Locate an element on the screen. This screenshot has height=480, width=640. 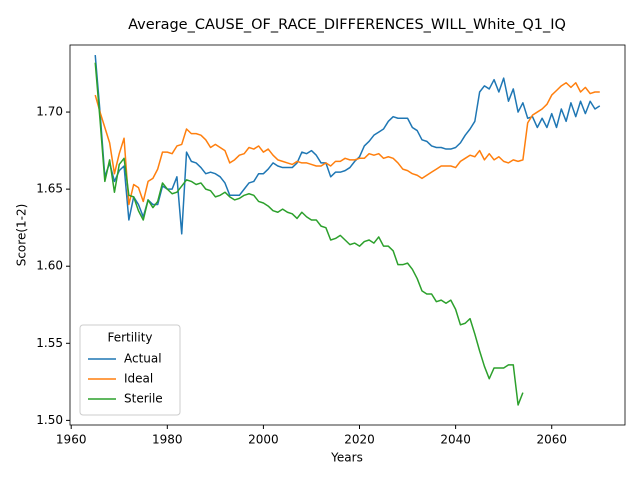
x-tick-label: 2040 is located at coordinates (455, 440).